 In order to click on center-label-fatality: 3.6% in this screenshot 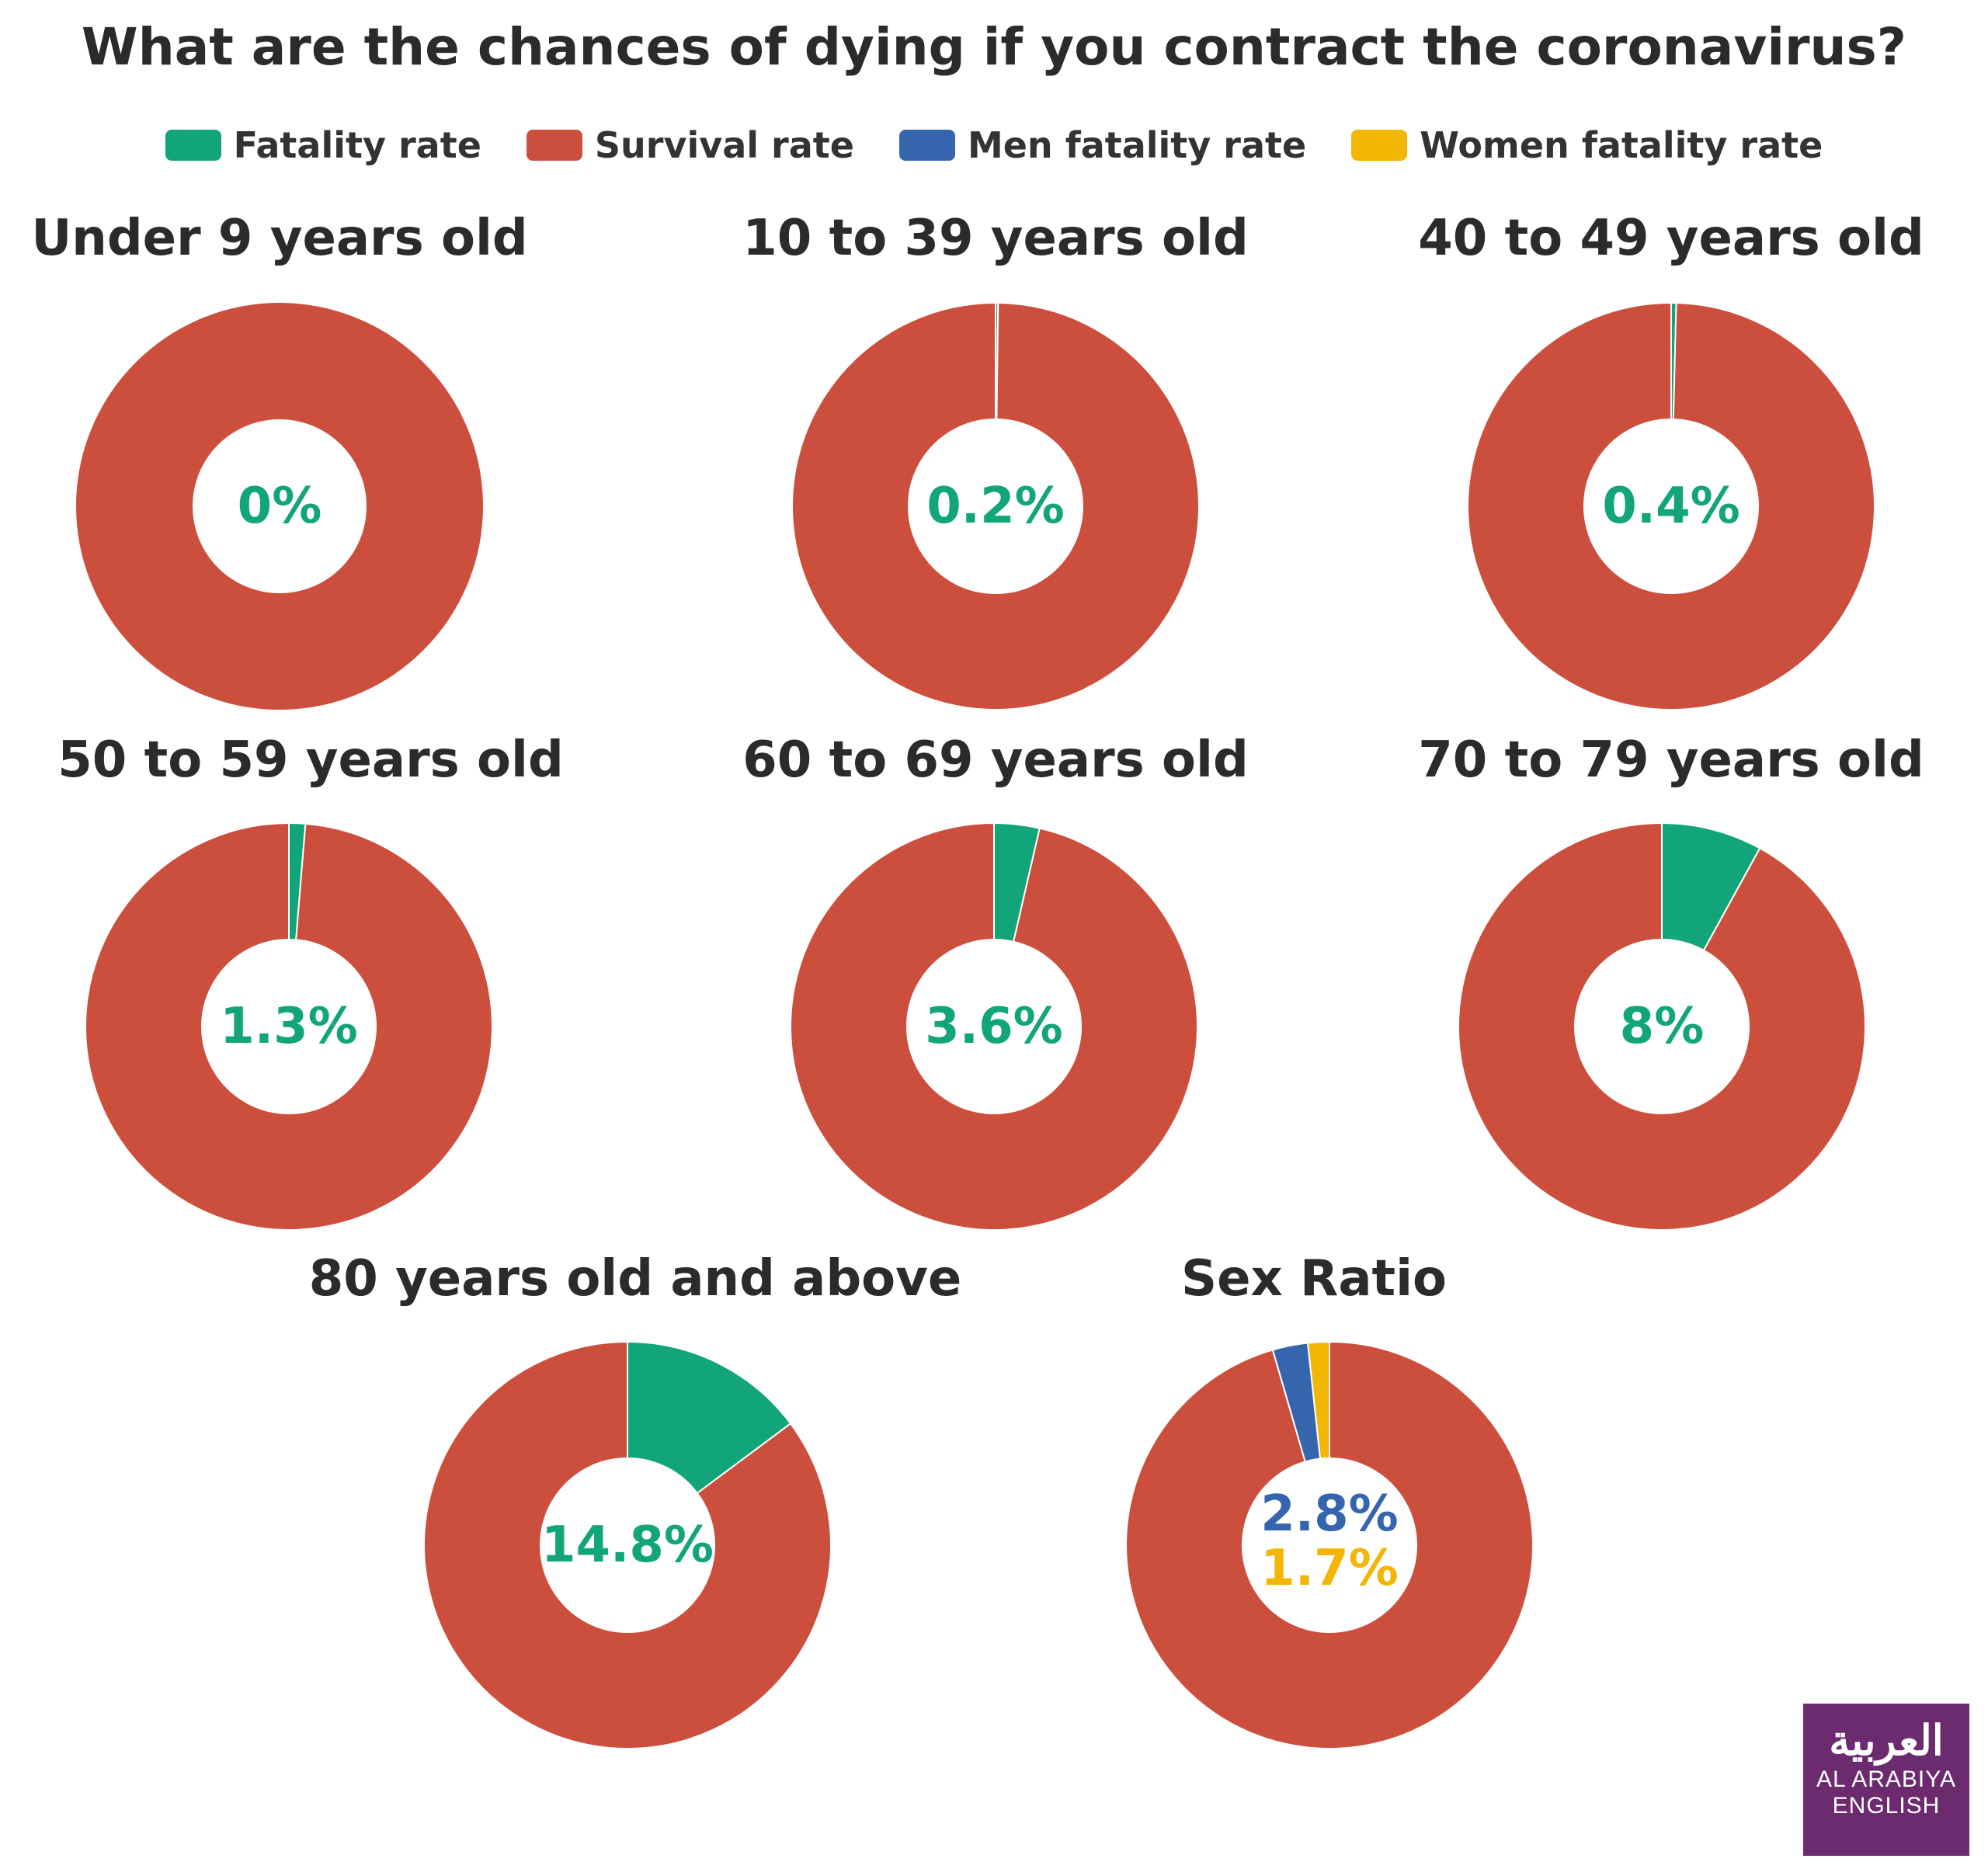, I will do `click(994, 1026)`.